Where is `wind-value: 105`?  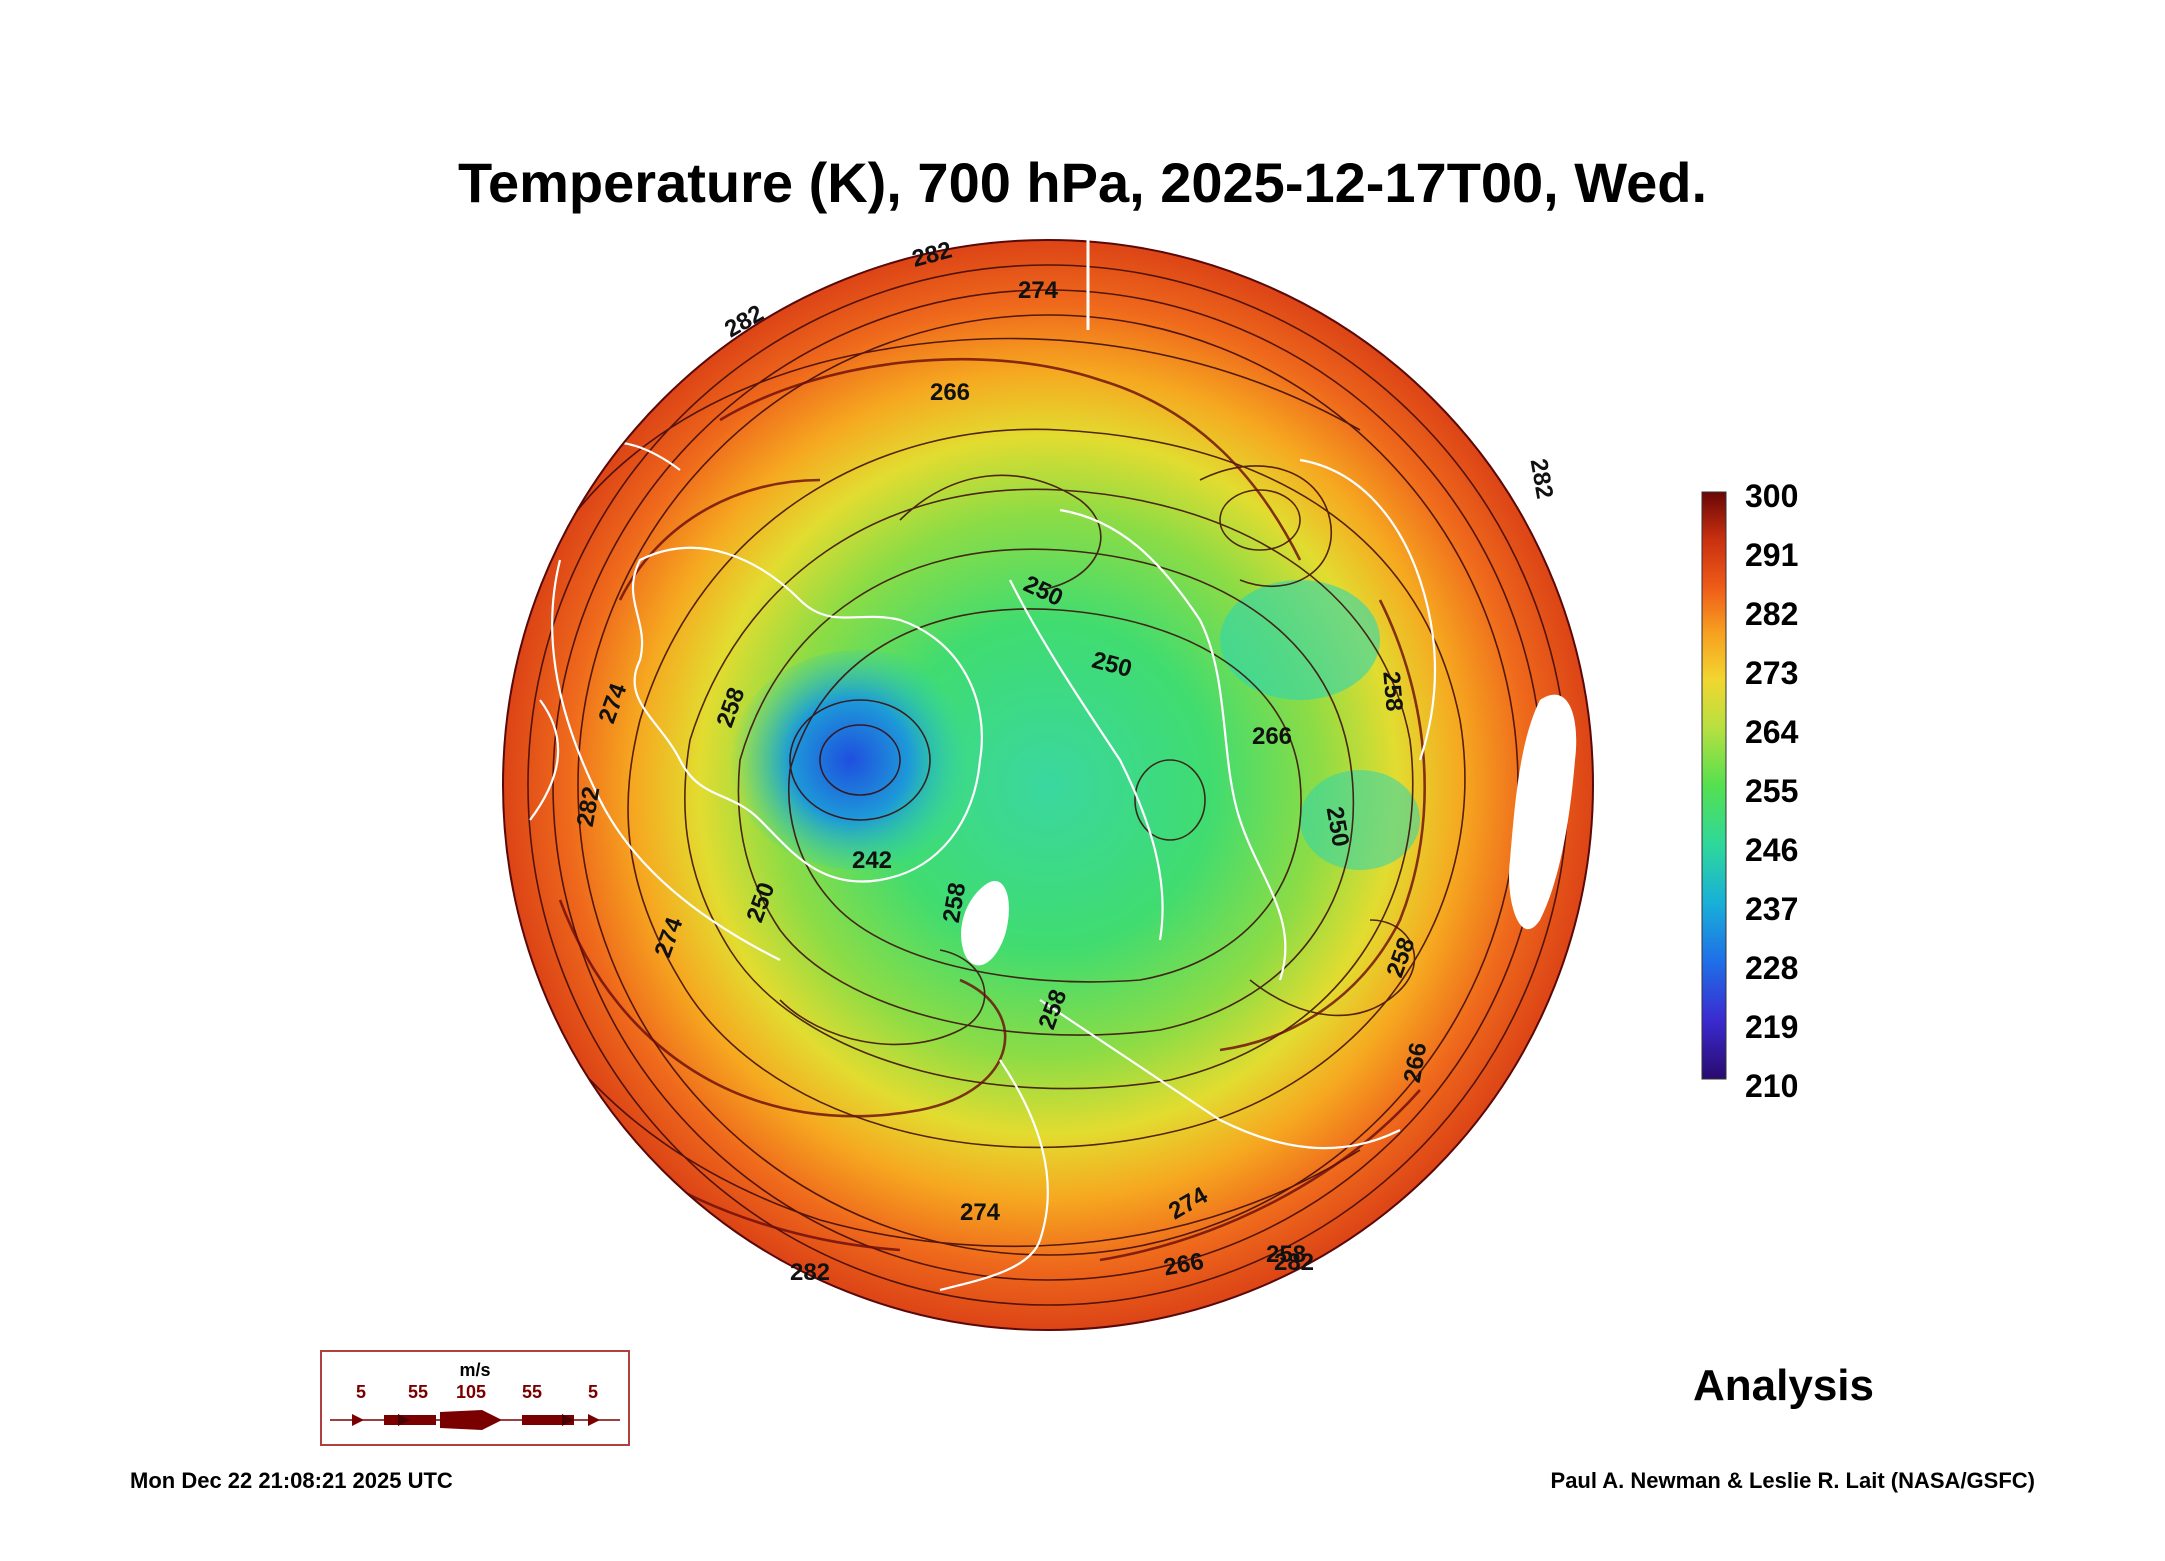 wind-value: 105 is located at coordinates (471, 1392).